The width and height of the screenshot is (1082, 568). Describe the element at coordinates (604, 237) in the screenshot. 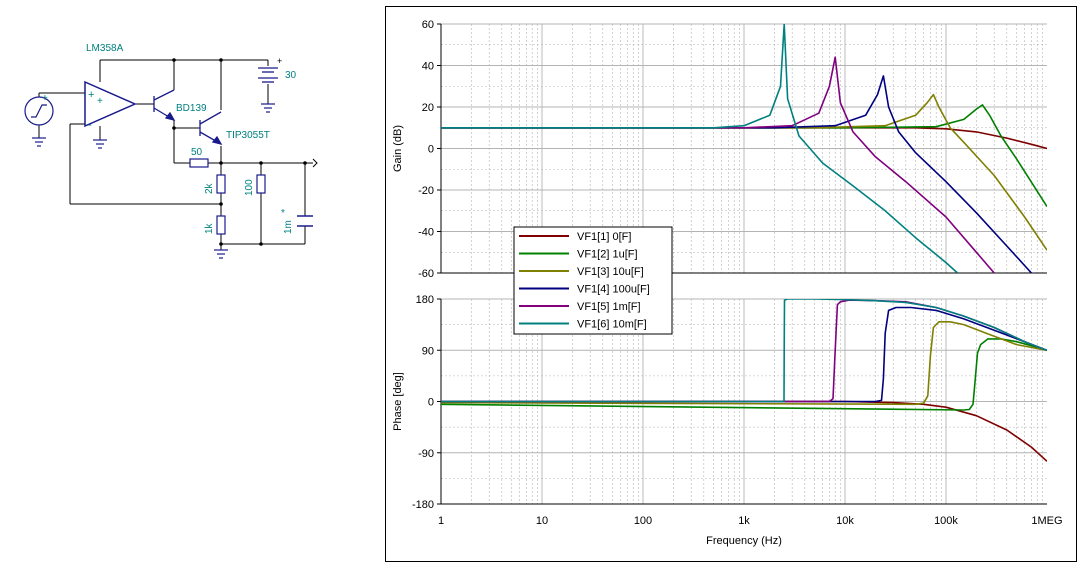

I see `legend-entry: VF1[1] 0[F]` at that location.